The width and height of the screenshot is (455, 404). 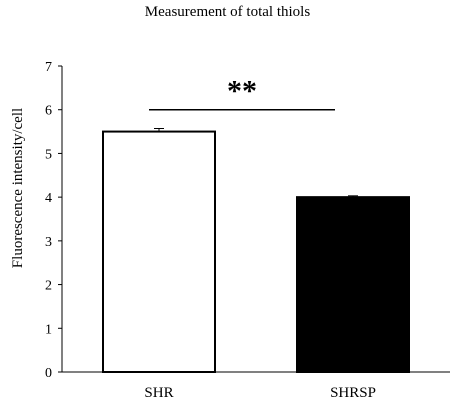 I want to click on y-axis: 0 1 2 3 4 5 6 7, so click(x=54, y=220).